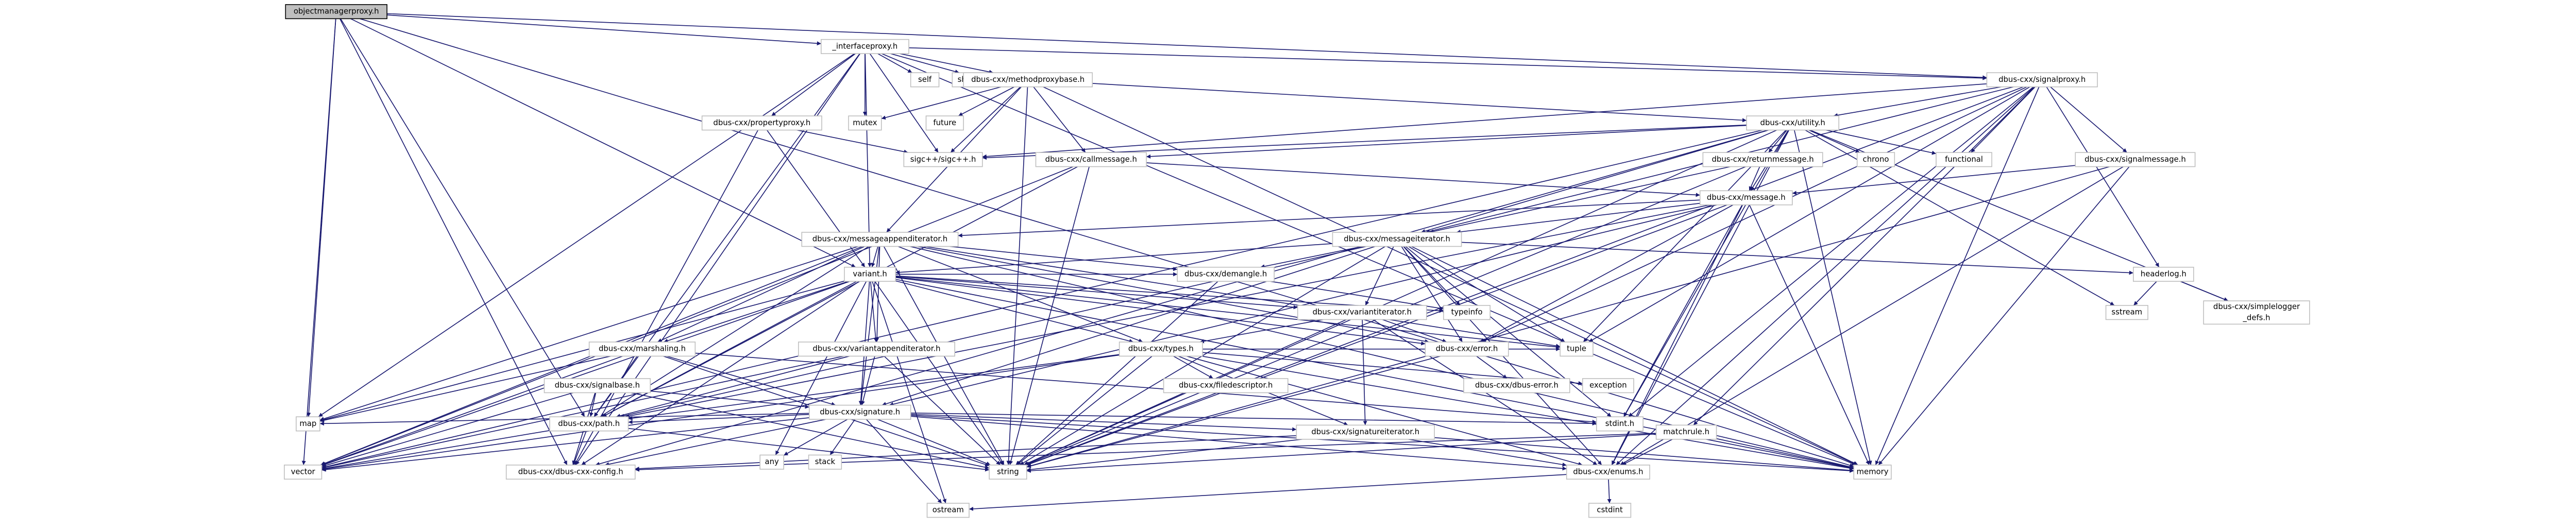 The image size is (2576, 529). I want to click on node-label: dbus-cxx/enums.h, so click(1608, 472).